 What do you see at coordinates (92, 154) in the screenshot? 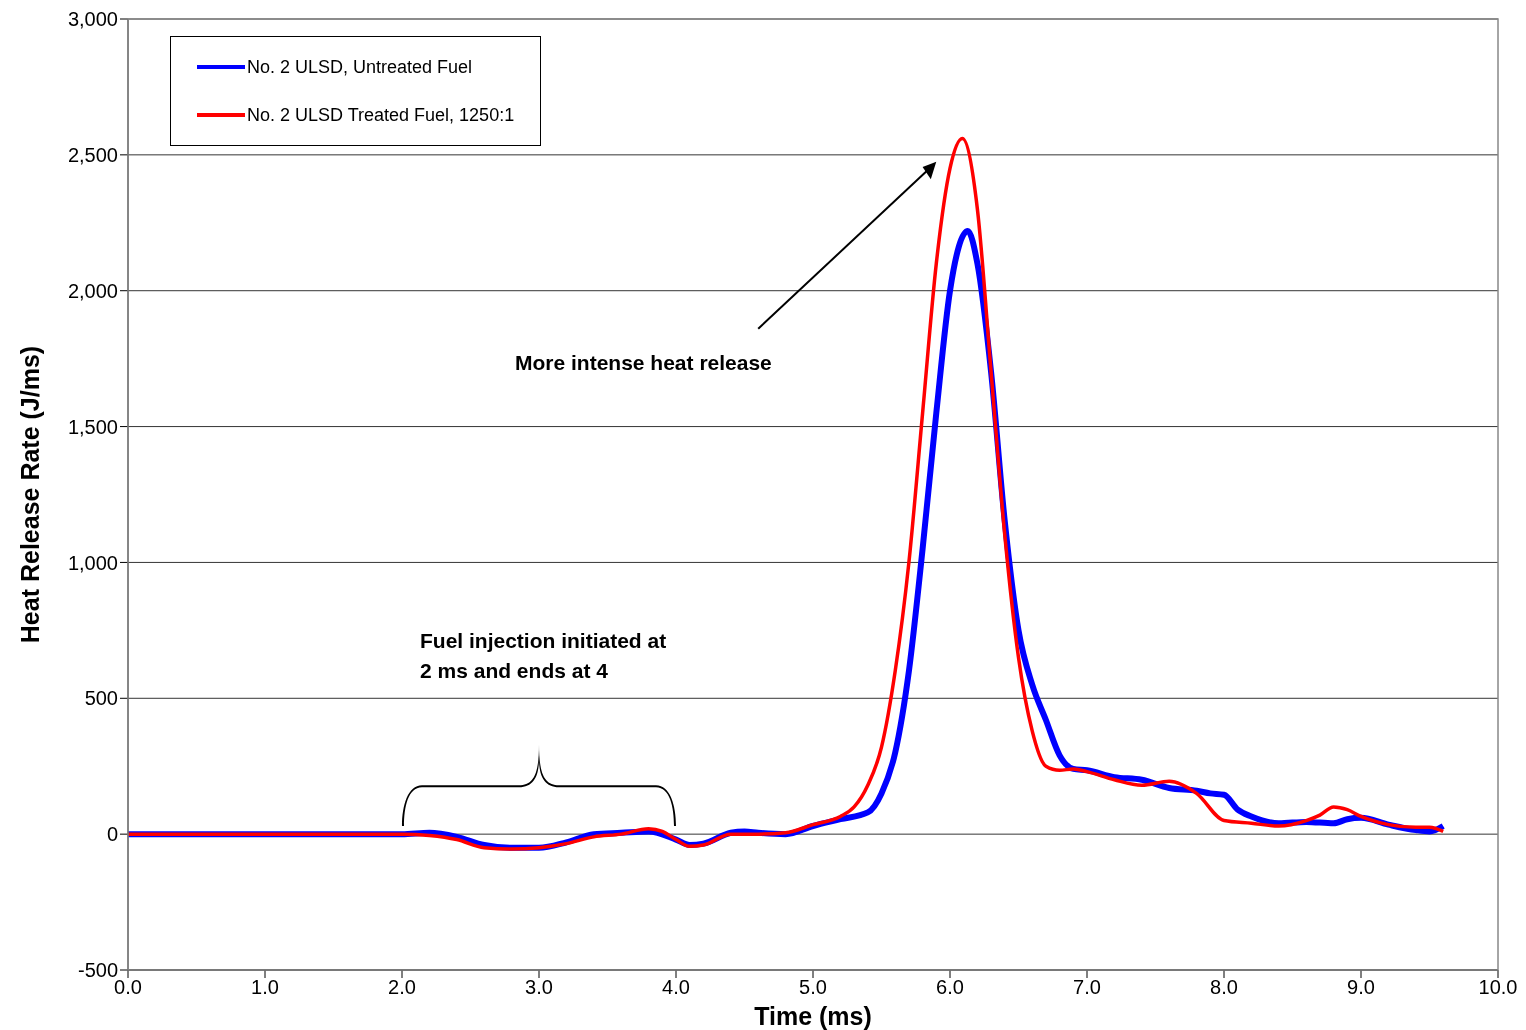
I see `y-tick-label: 2,500` at bounding box center [92, 154].